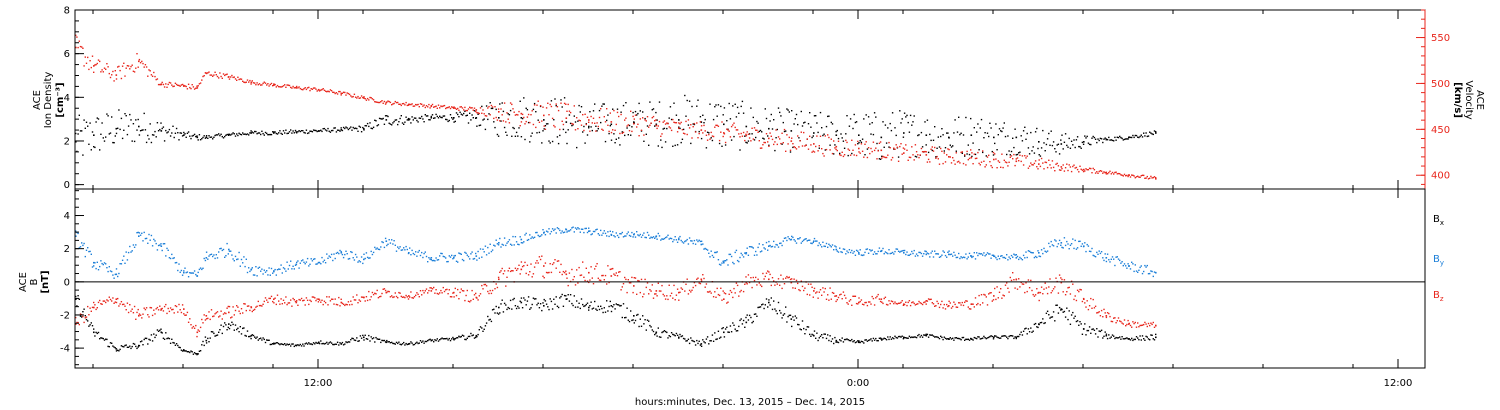 This screenshot has height=410, width=1500. Describe the element at coordinates (318, 383) in the screenshot. I see `x-tick-label: 12:00` at that location.